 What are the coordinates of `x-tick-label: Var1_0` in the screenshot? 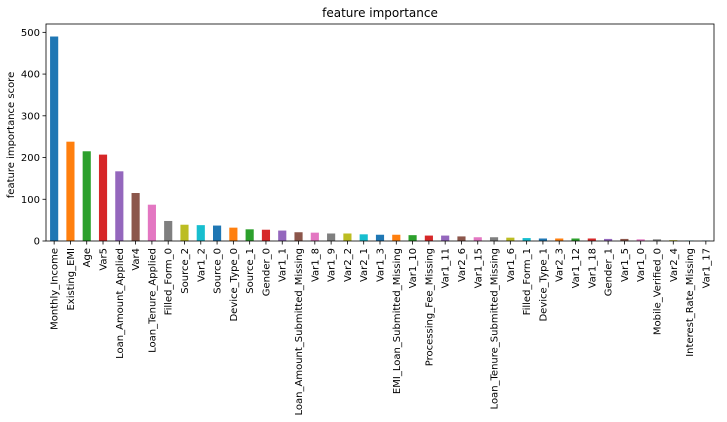 It's located at (641, 265).